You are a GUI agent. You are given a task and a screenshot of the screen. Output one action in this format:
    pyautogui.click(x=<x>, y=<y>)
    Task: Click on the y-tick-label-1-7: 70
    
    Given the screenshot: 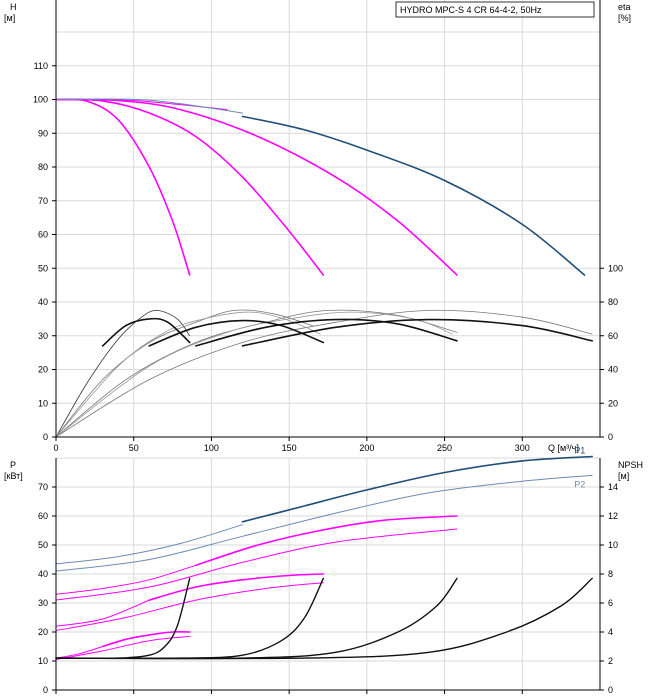 What is the action you would take?
    pyautogui.click(x=43, y=487)
    